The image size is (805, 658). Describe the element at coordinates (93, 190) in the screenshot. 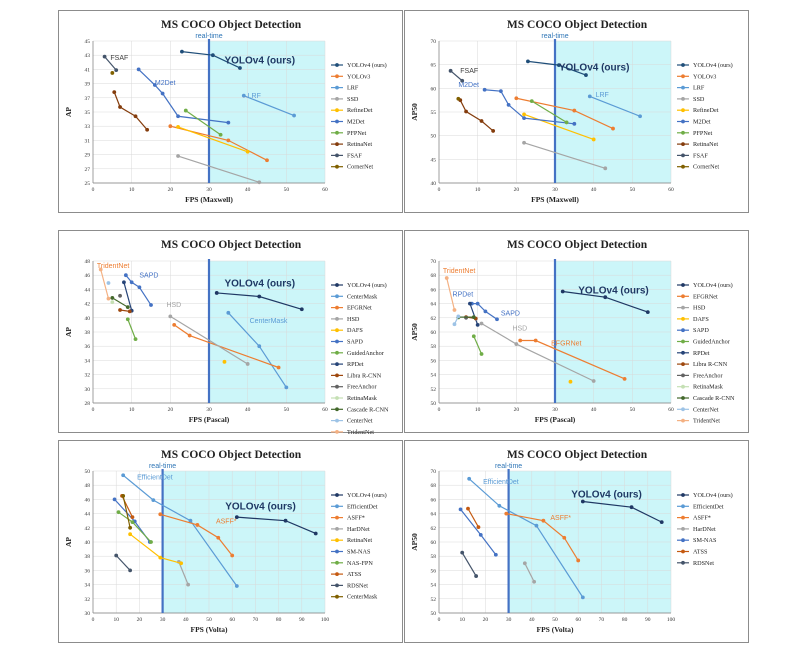

I see `x-tick-label: 0` at that location.